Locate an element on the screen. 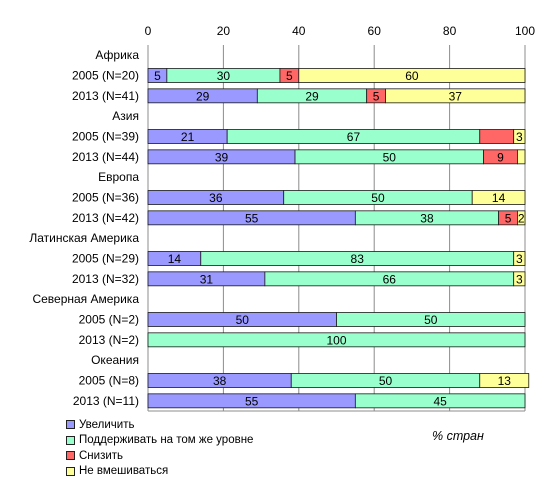 Image resolution: width=550 pixels, height=484 pixels. data-label: 100 is located at coordinates (336, 340).